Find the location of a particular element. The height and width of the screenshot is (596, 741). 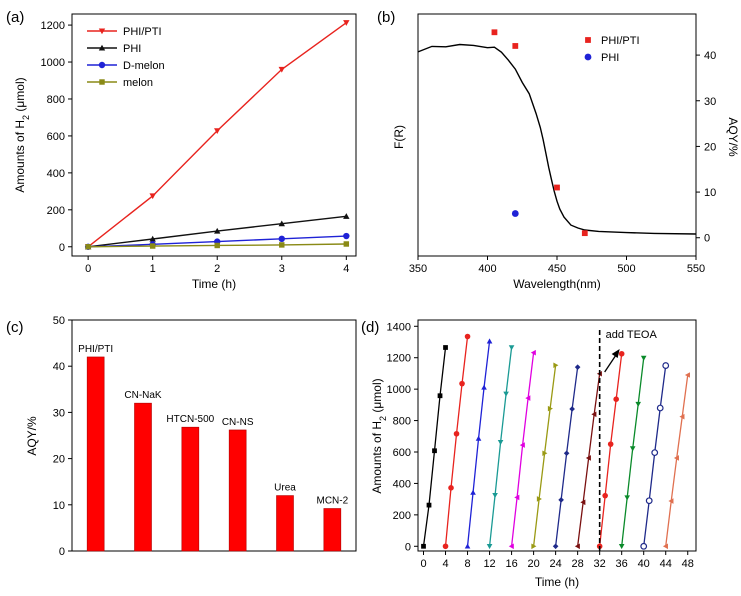

panel-d-x-tick-label: 16 is located at coordinates (511, 564).